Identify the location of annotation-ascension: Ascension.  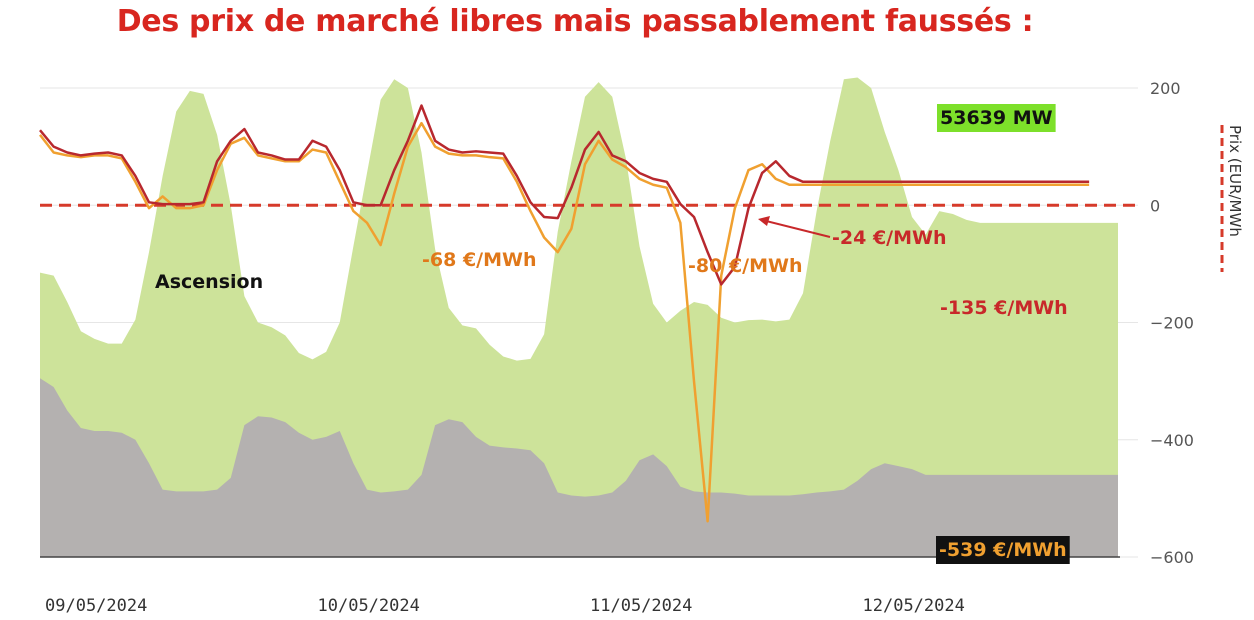
(209, 282).